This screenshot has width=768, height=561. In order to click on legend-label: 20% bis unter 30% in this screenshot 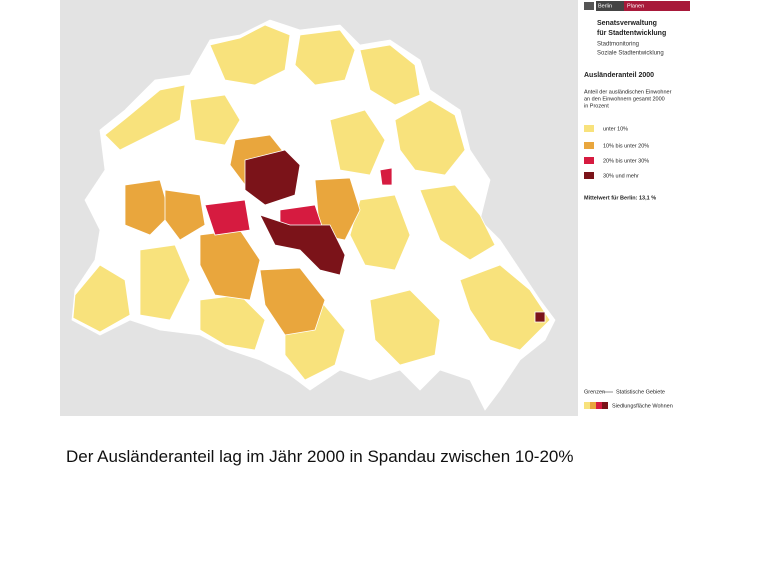, I will do `click(626, 161)`.